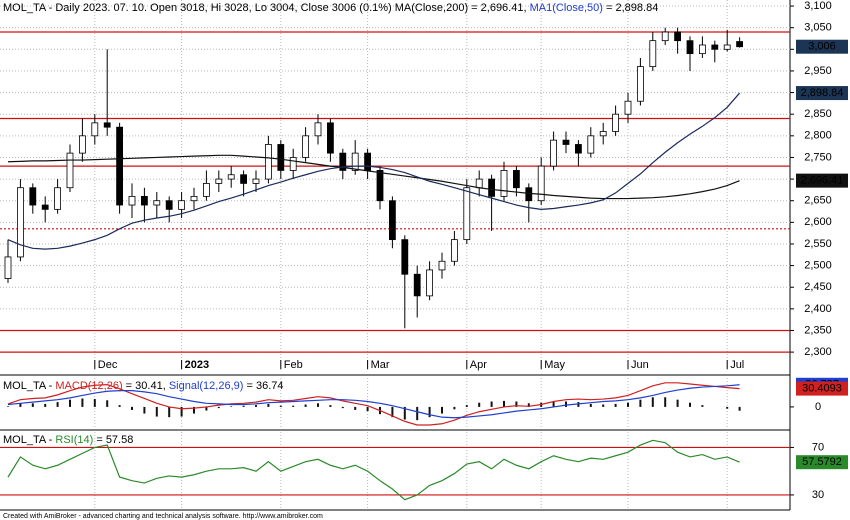 Image resolution: width=850 pixels, height=520 pixels. Describe the element at coordinates (818, 309) in the screenshot. I see `y-tick-label: 2,400` at that location.